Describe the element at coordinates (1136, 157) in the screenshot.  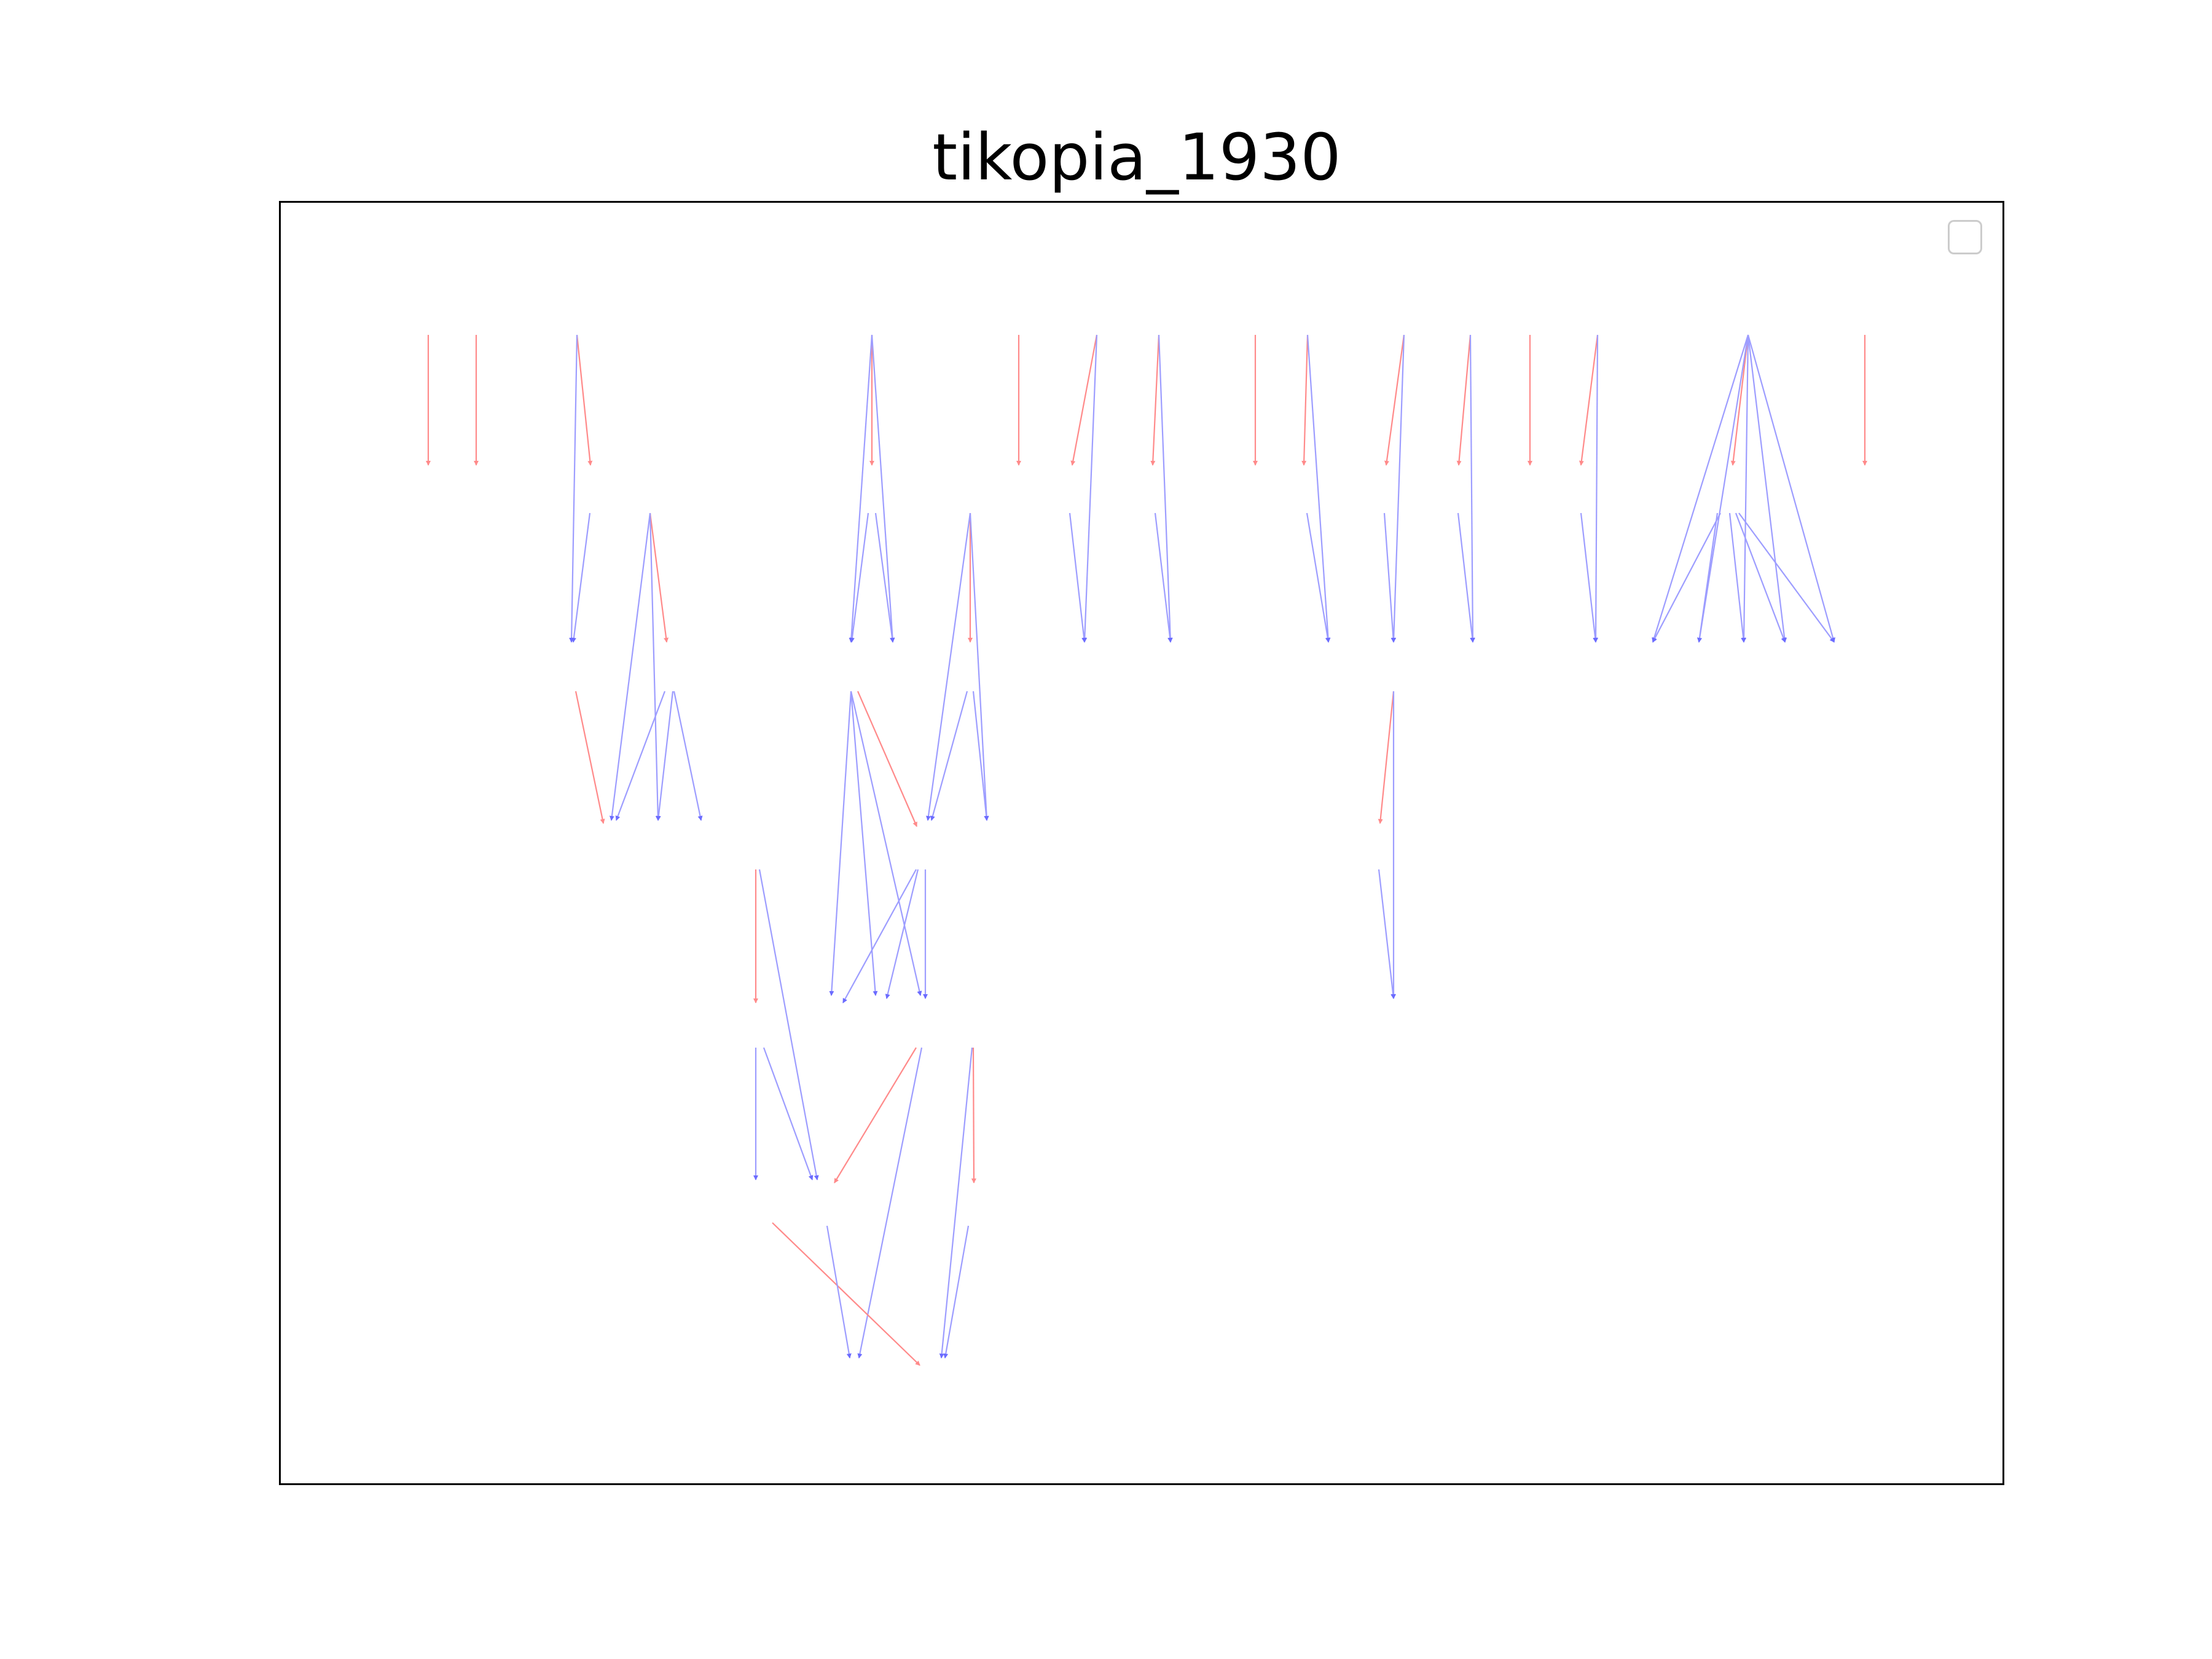
I see `figure-title: tikopia_1930` at that location.